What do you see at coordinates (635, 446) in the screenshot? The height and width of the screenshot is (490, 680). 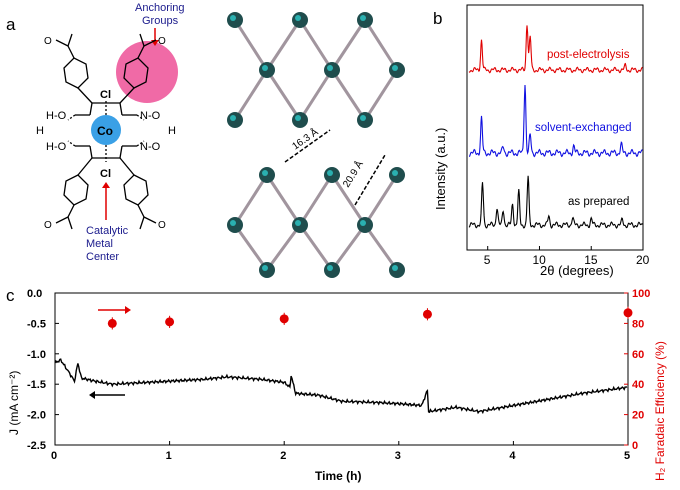 I see `fe-y-tick-label: 0` at bounding box center [635, 446].